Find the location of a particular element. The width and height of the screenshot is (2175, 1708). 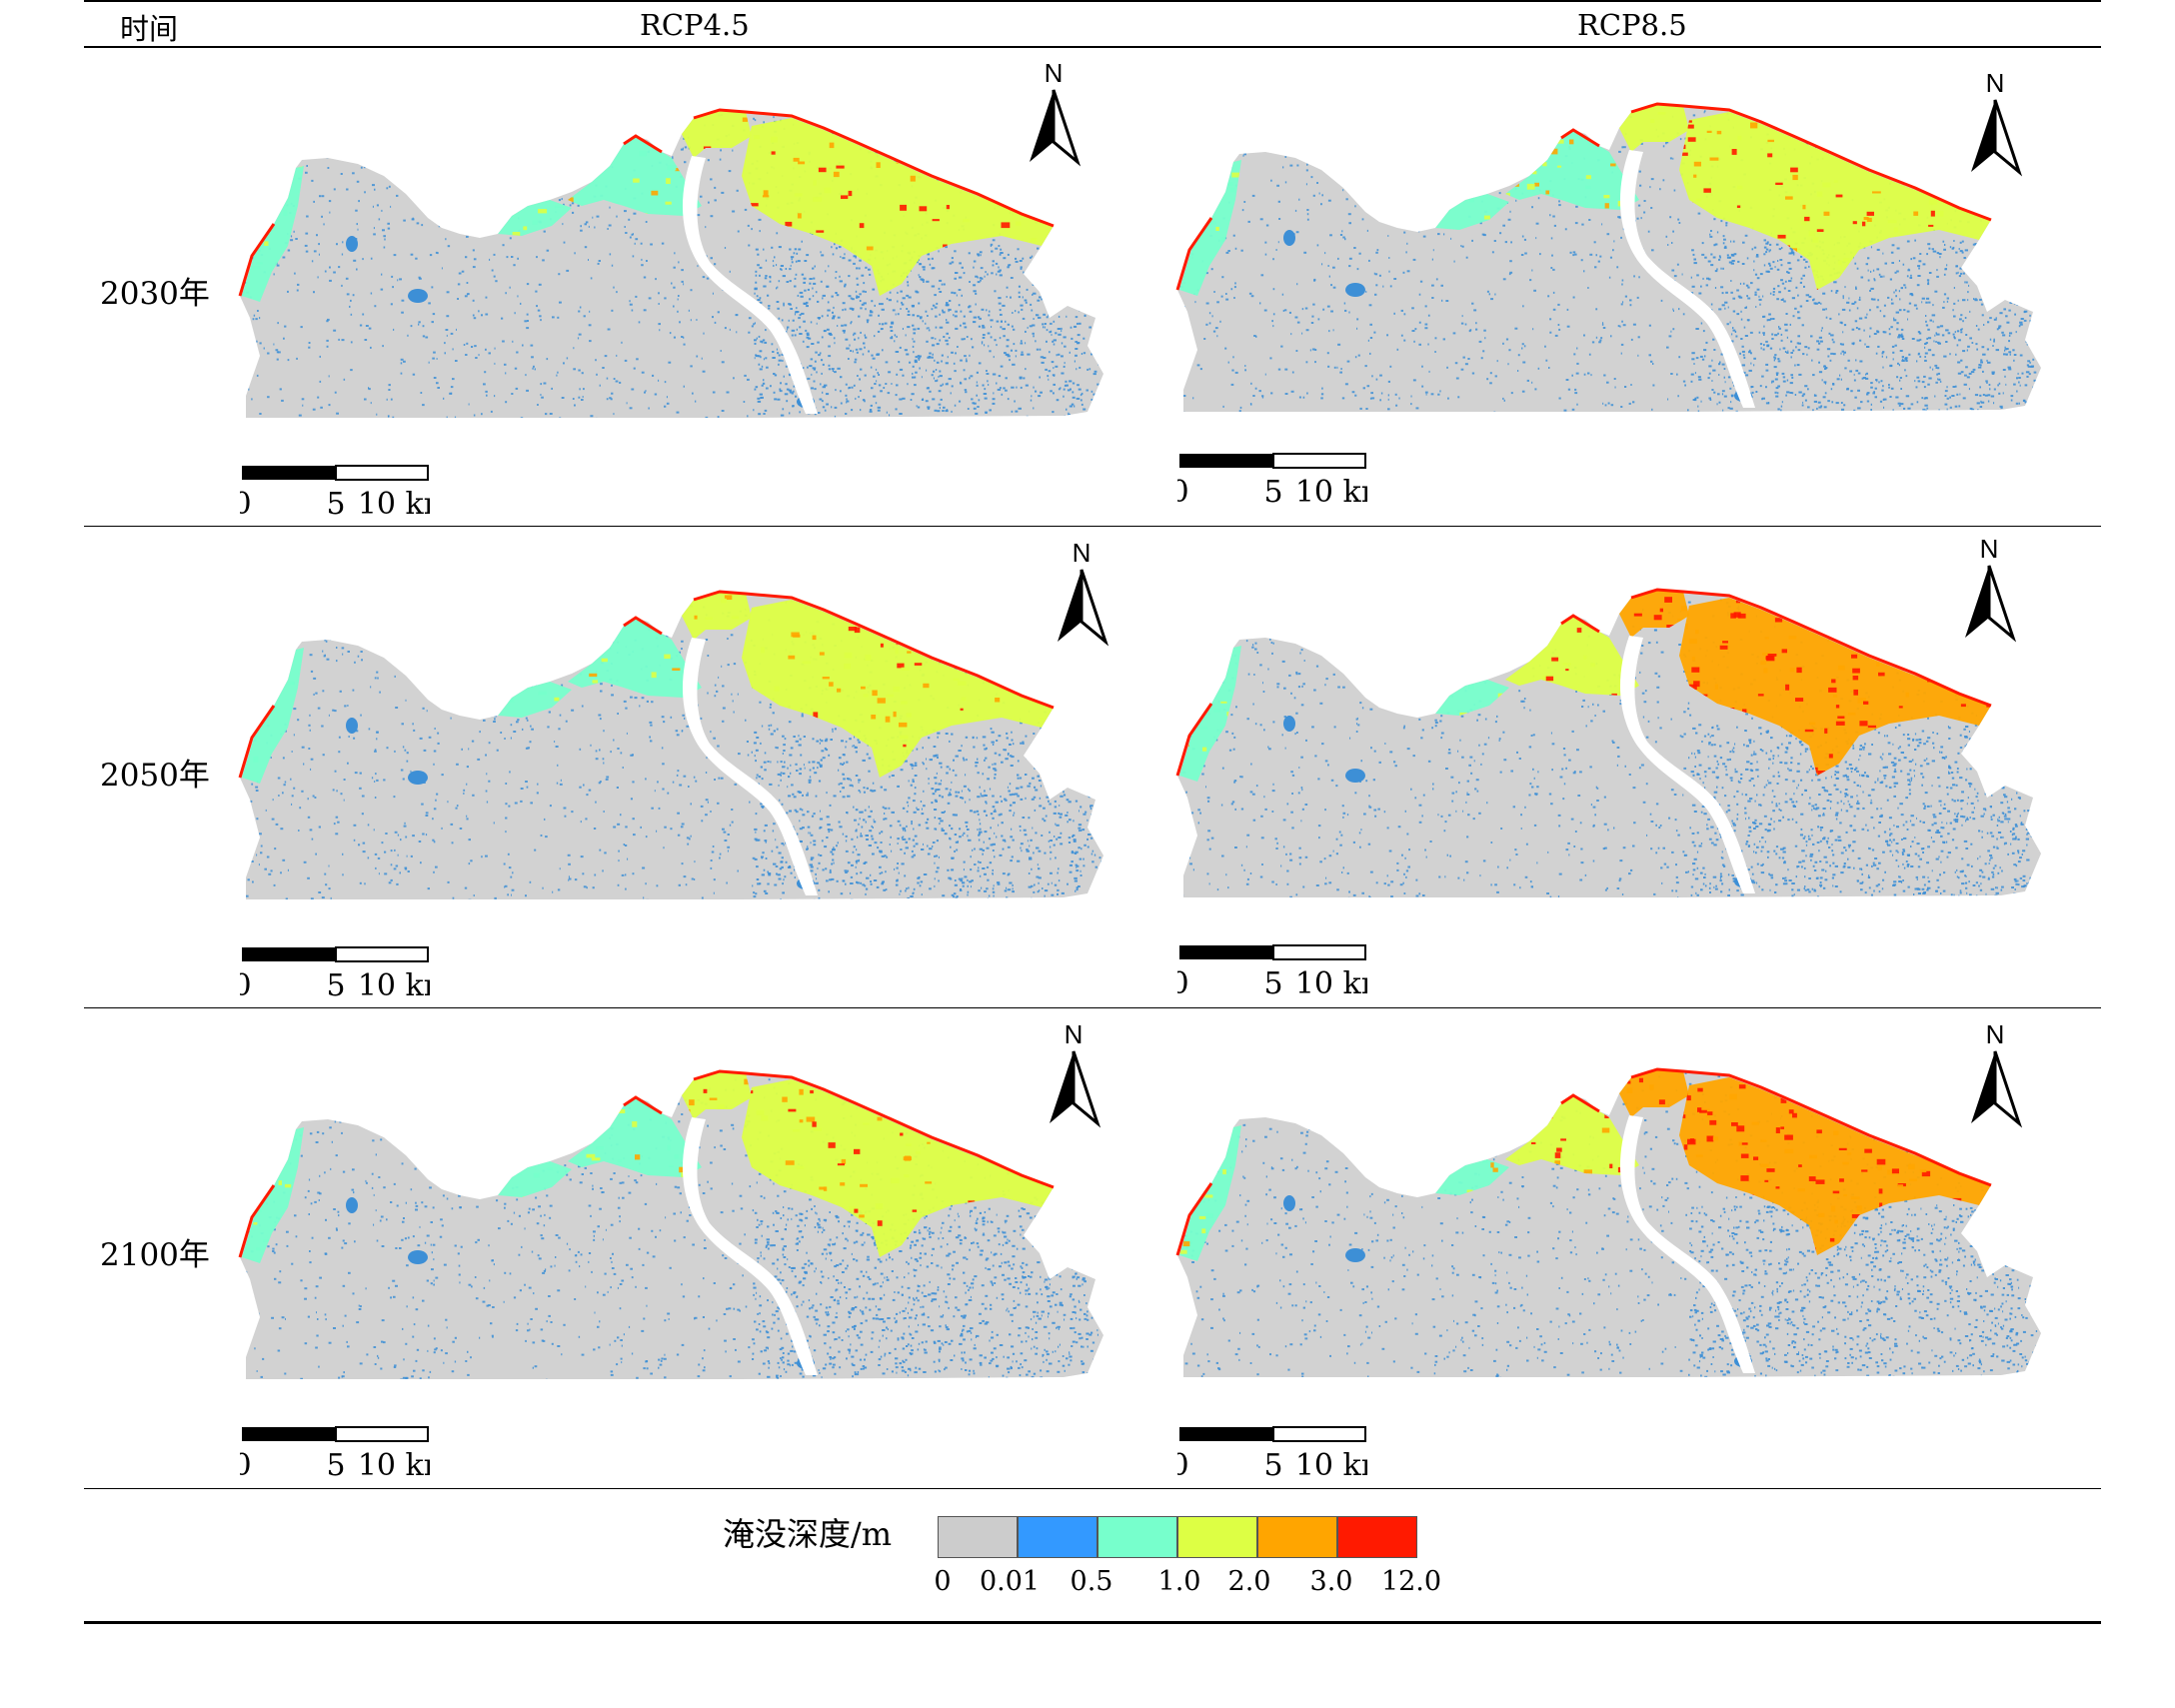

map-2050-rcp45 is located at coordinates (670, 744).